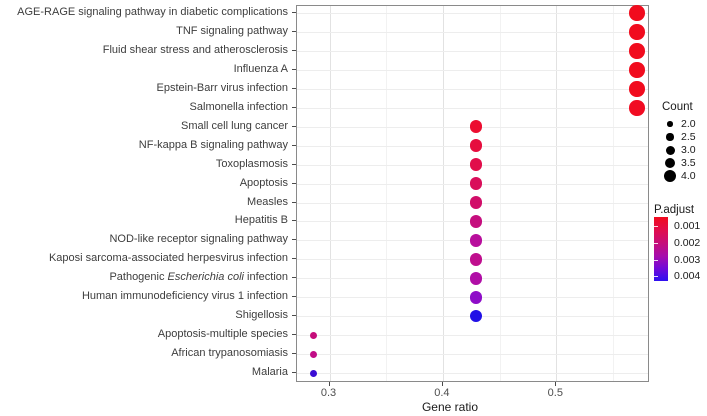 This screenshot has width=707, height=416. Describe the element at coordinates (229, 353) in the screenshot. I see `pathway-label: African trypanosomiasis` at that location.